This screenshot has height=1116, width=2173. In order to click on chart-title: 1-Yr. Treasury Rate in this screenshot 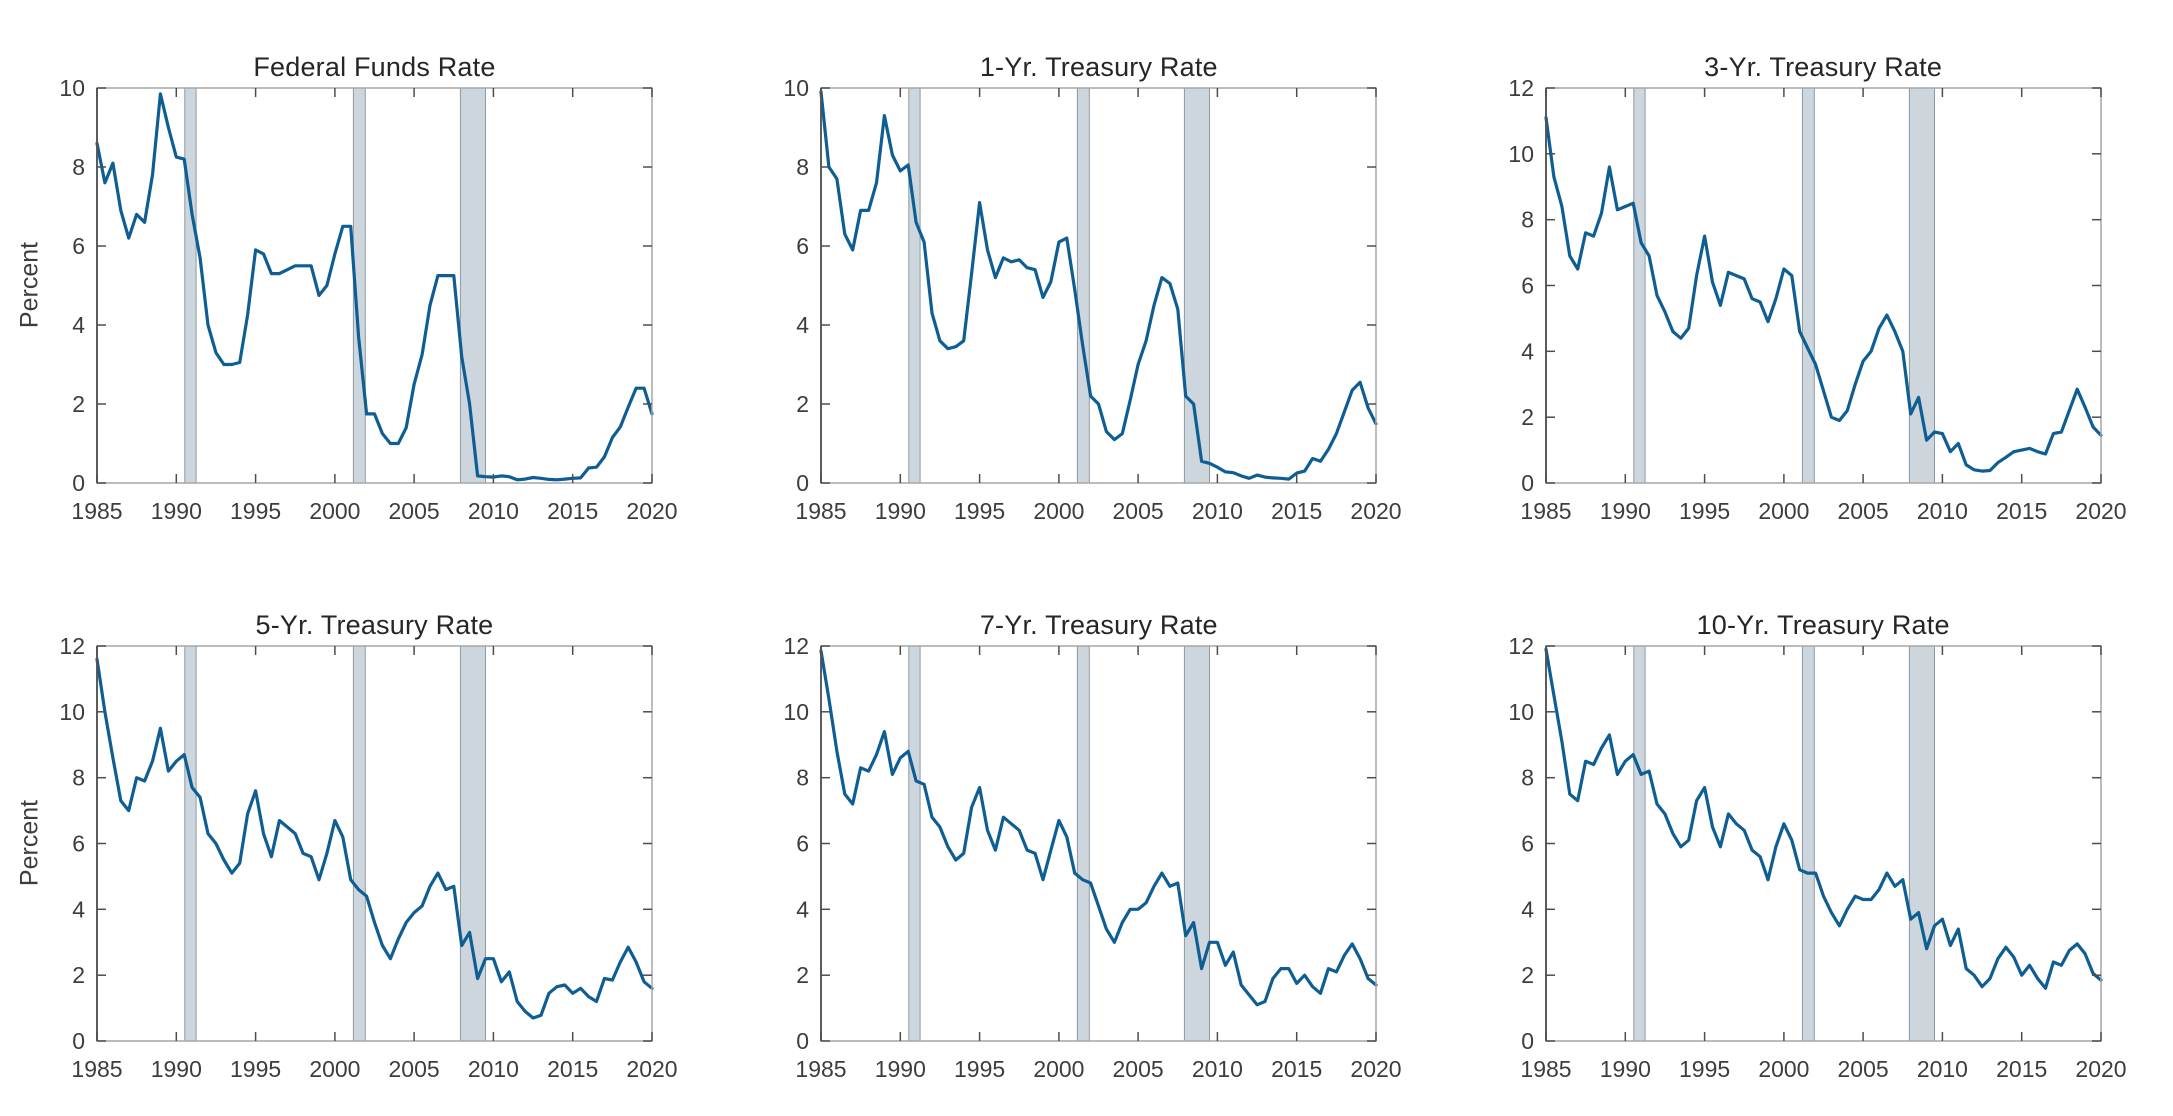, I will do `click(1098, 67)`.